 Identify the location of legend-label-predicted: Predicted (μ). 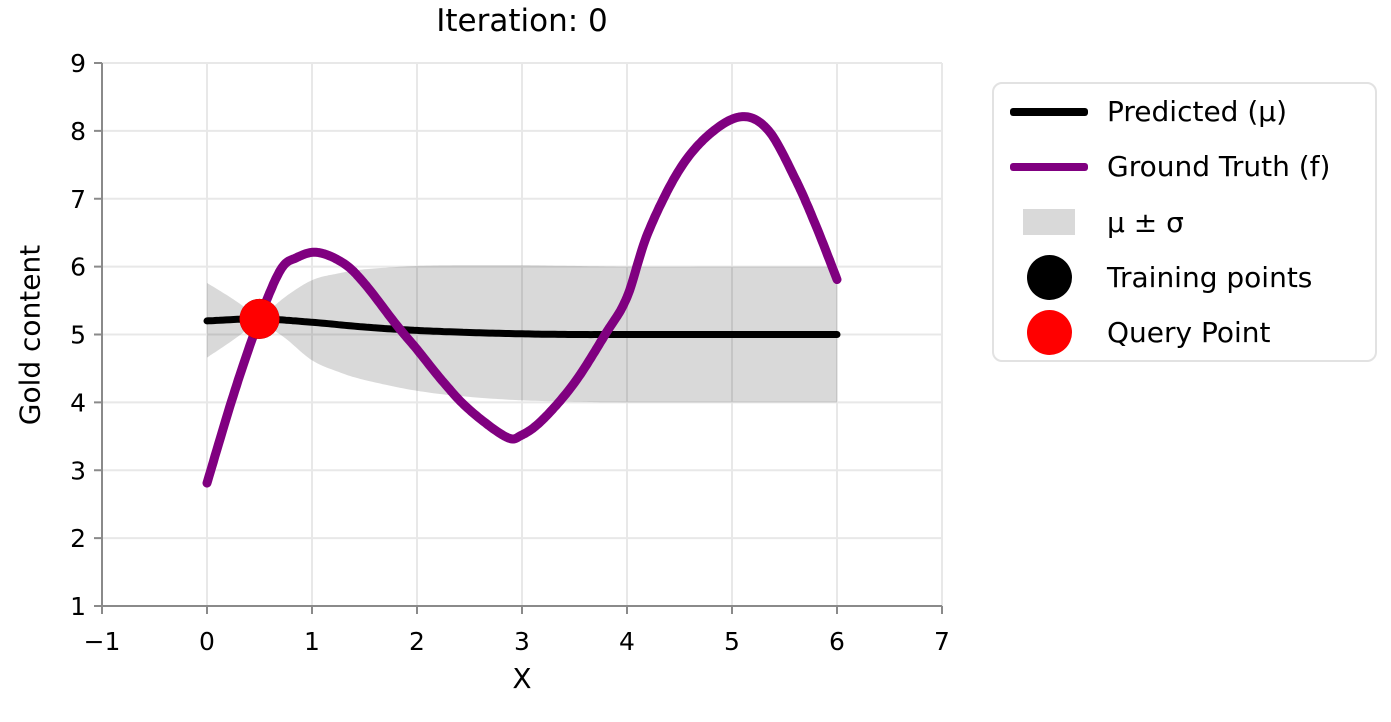
(1197, 112).